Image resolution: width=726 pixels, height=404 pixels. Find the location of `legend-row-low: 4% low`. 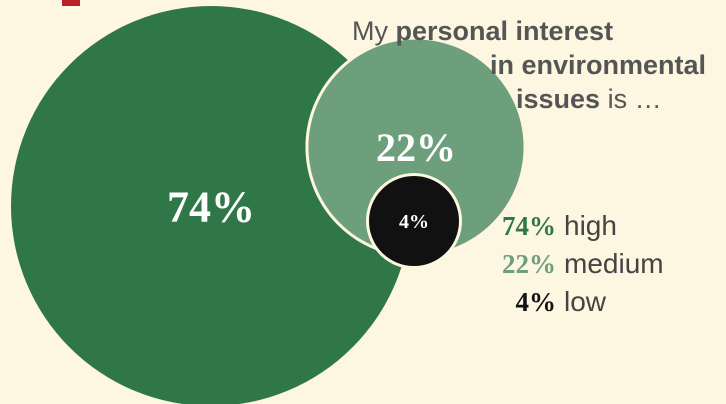

legend-row-low: 4% low is located at coordinates (575, 302).